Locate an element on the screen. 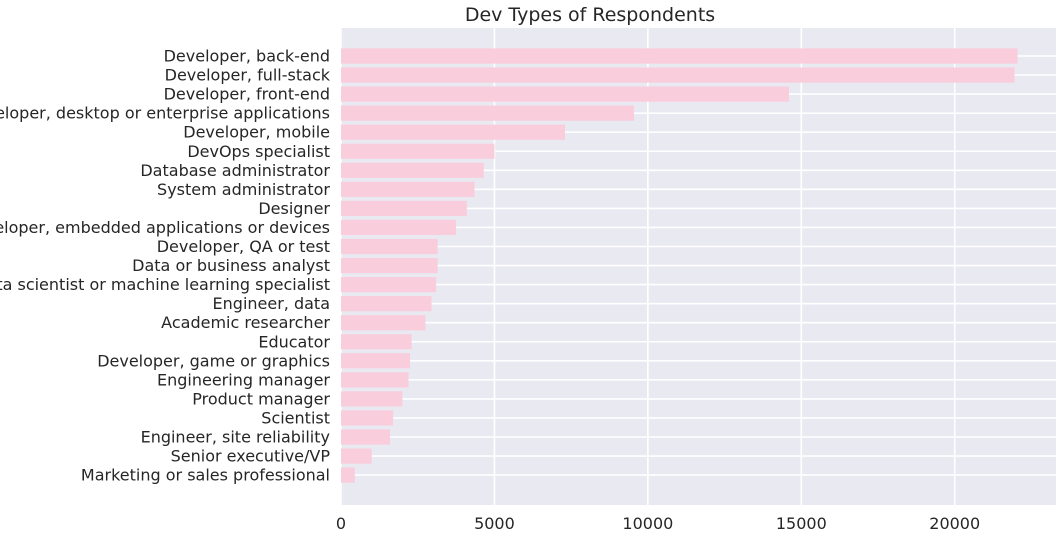 This screenshot has width=1062, height=538. category-label: DevOps specialist is located at coordinates (258, 151).